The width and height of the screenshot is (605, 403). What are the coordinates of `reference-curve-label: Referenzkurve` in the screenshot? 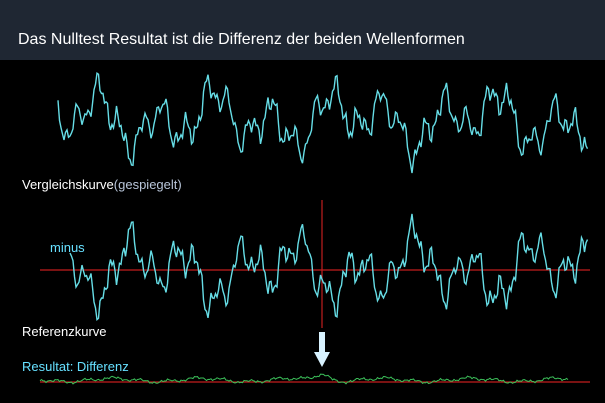 It's located at (64, 331).